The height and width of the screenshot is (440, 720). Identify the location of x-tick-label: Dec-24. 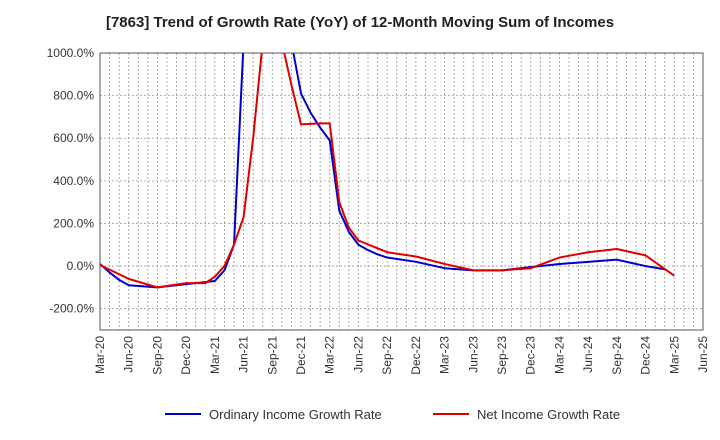
(646, 355).